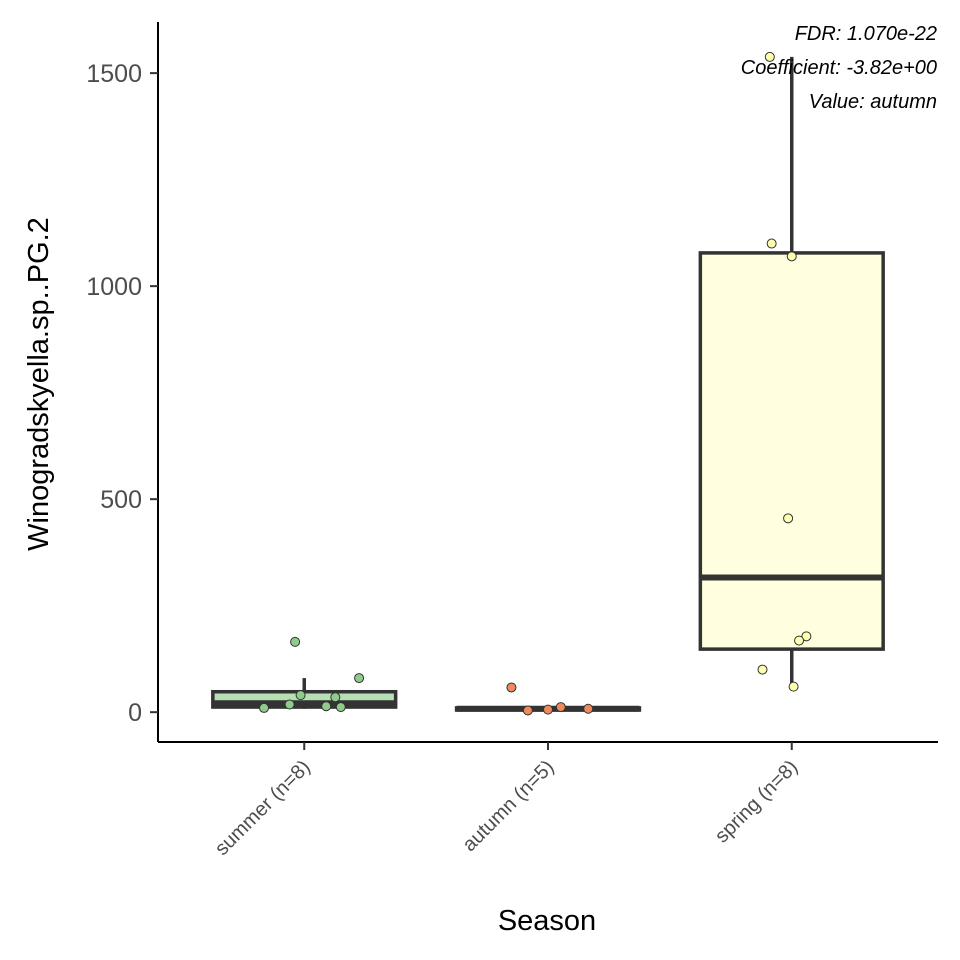 Image resolution: width=960 pixels, height=960 pixels. I want to click on x-tick-label: spring (n=8), so click(756, 801).